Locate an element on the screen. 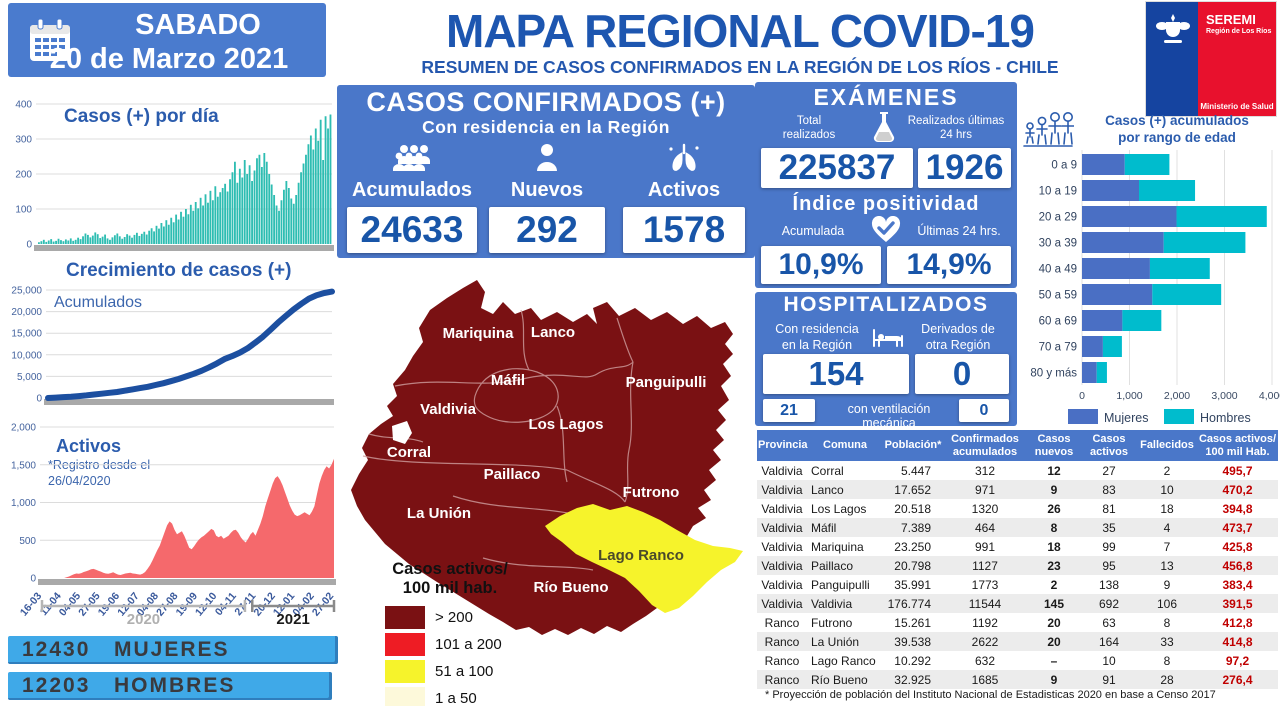 The image size is (1280, 706). map-label-valdivia: Valdivia is located at coordinates (448, 409).